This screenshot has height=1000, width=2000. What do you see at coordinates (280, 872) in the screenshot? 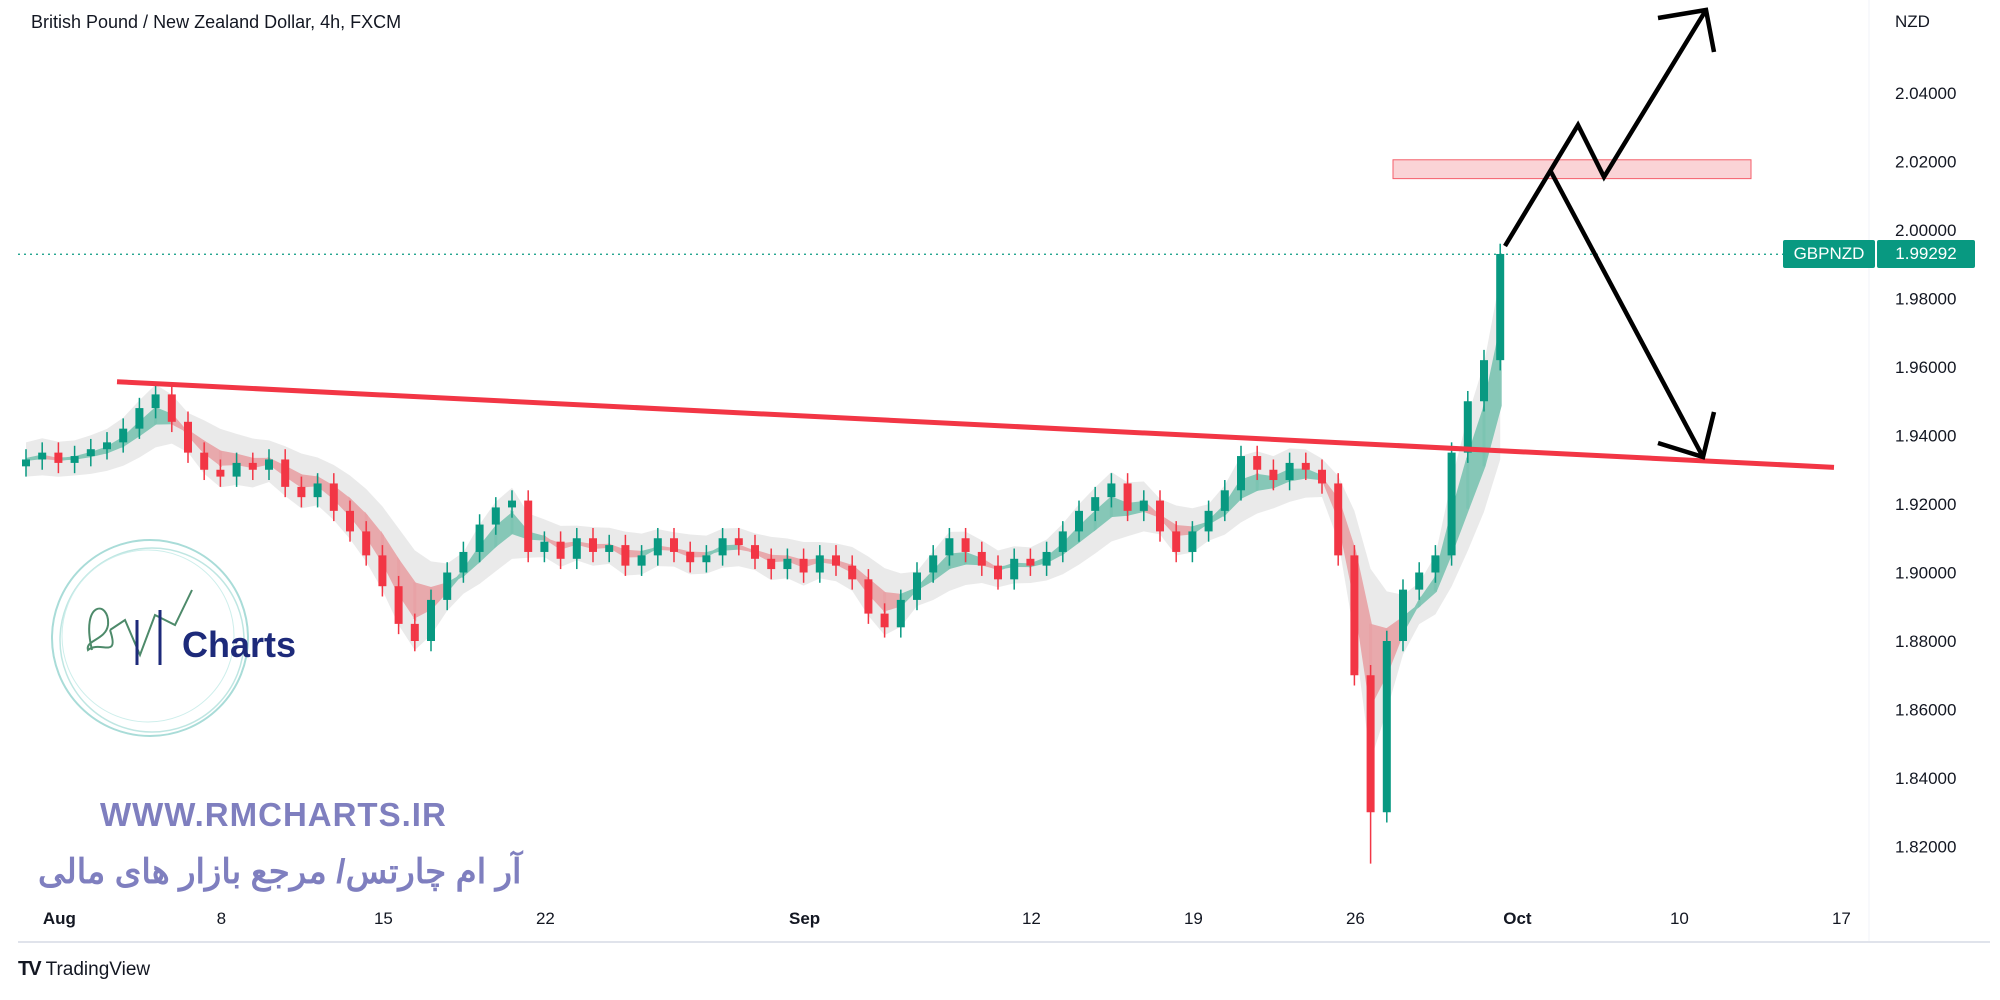
I see `watermark-tagline: آر ام چارتس/ مرجع بازار های مالی` at bounding box center [280, 872].